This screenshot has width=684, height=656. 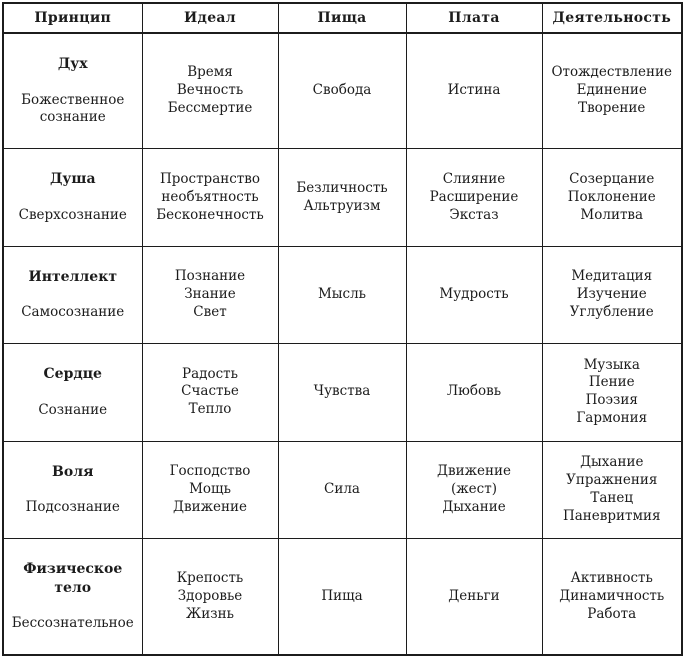 What do you see at coordinates (210, 295) in the screenshot?
I see `ideal-cell: Познание Знание Свет` at bounding box center [210, 295].